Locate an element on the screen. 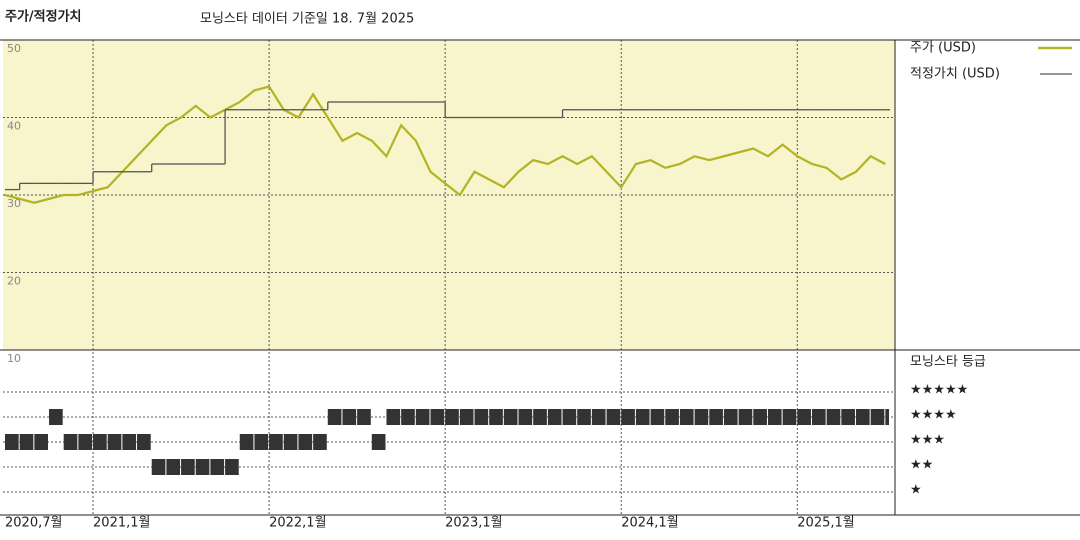 The image size is (1080, 540). legend-label: 적정가치 (USD) is located at coordinates (955, 74).